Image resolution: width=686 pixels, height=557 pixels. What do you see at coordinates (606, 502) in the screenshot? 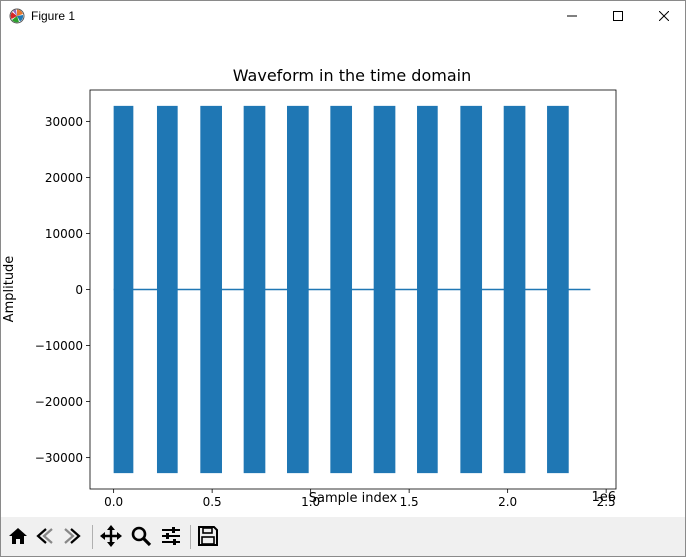
I see `x-tick-label: 2.5` at bounding box center [606, 502].